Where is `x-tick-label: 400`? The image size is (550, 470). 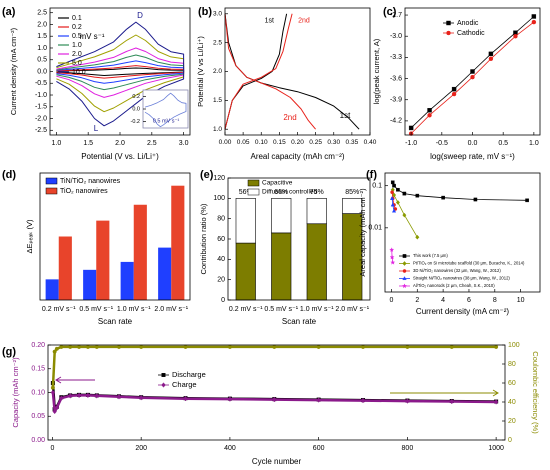 x-tick-label: 400 is located at coordinates (230, 448).